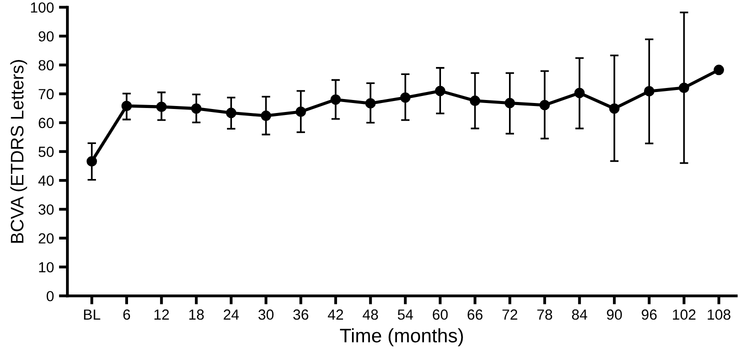 The width and height of the screenshot is (749, 363). Describe the element at coordinates (46, 36) in the screenshot. I see `y-tick-label: 90` at that location.